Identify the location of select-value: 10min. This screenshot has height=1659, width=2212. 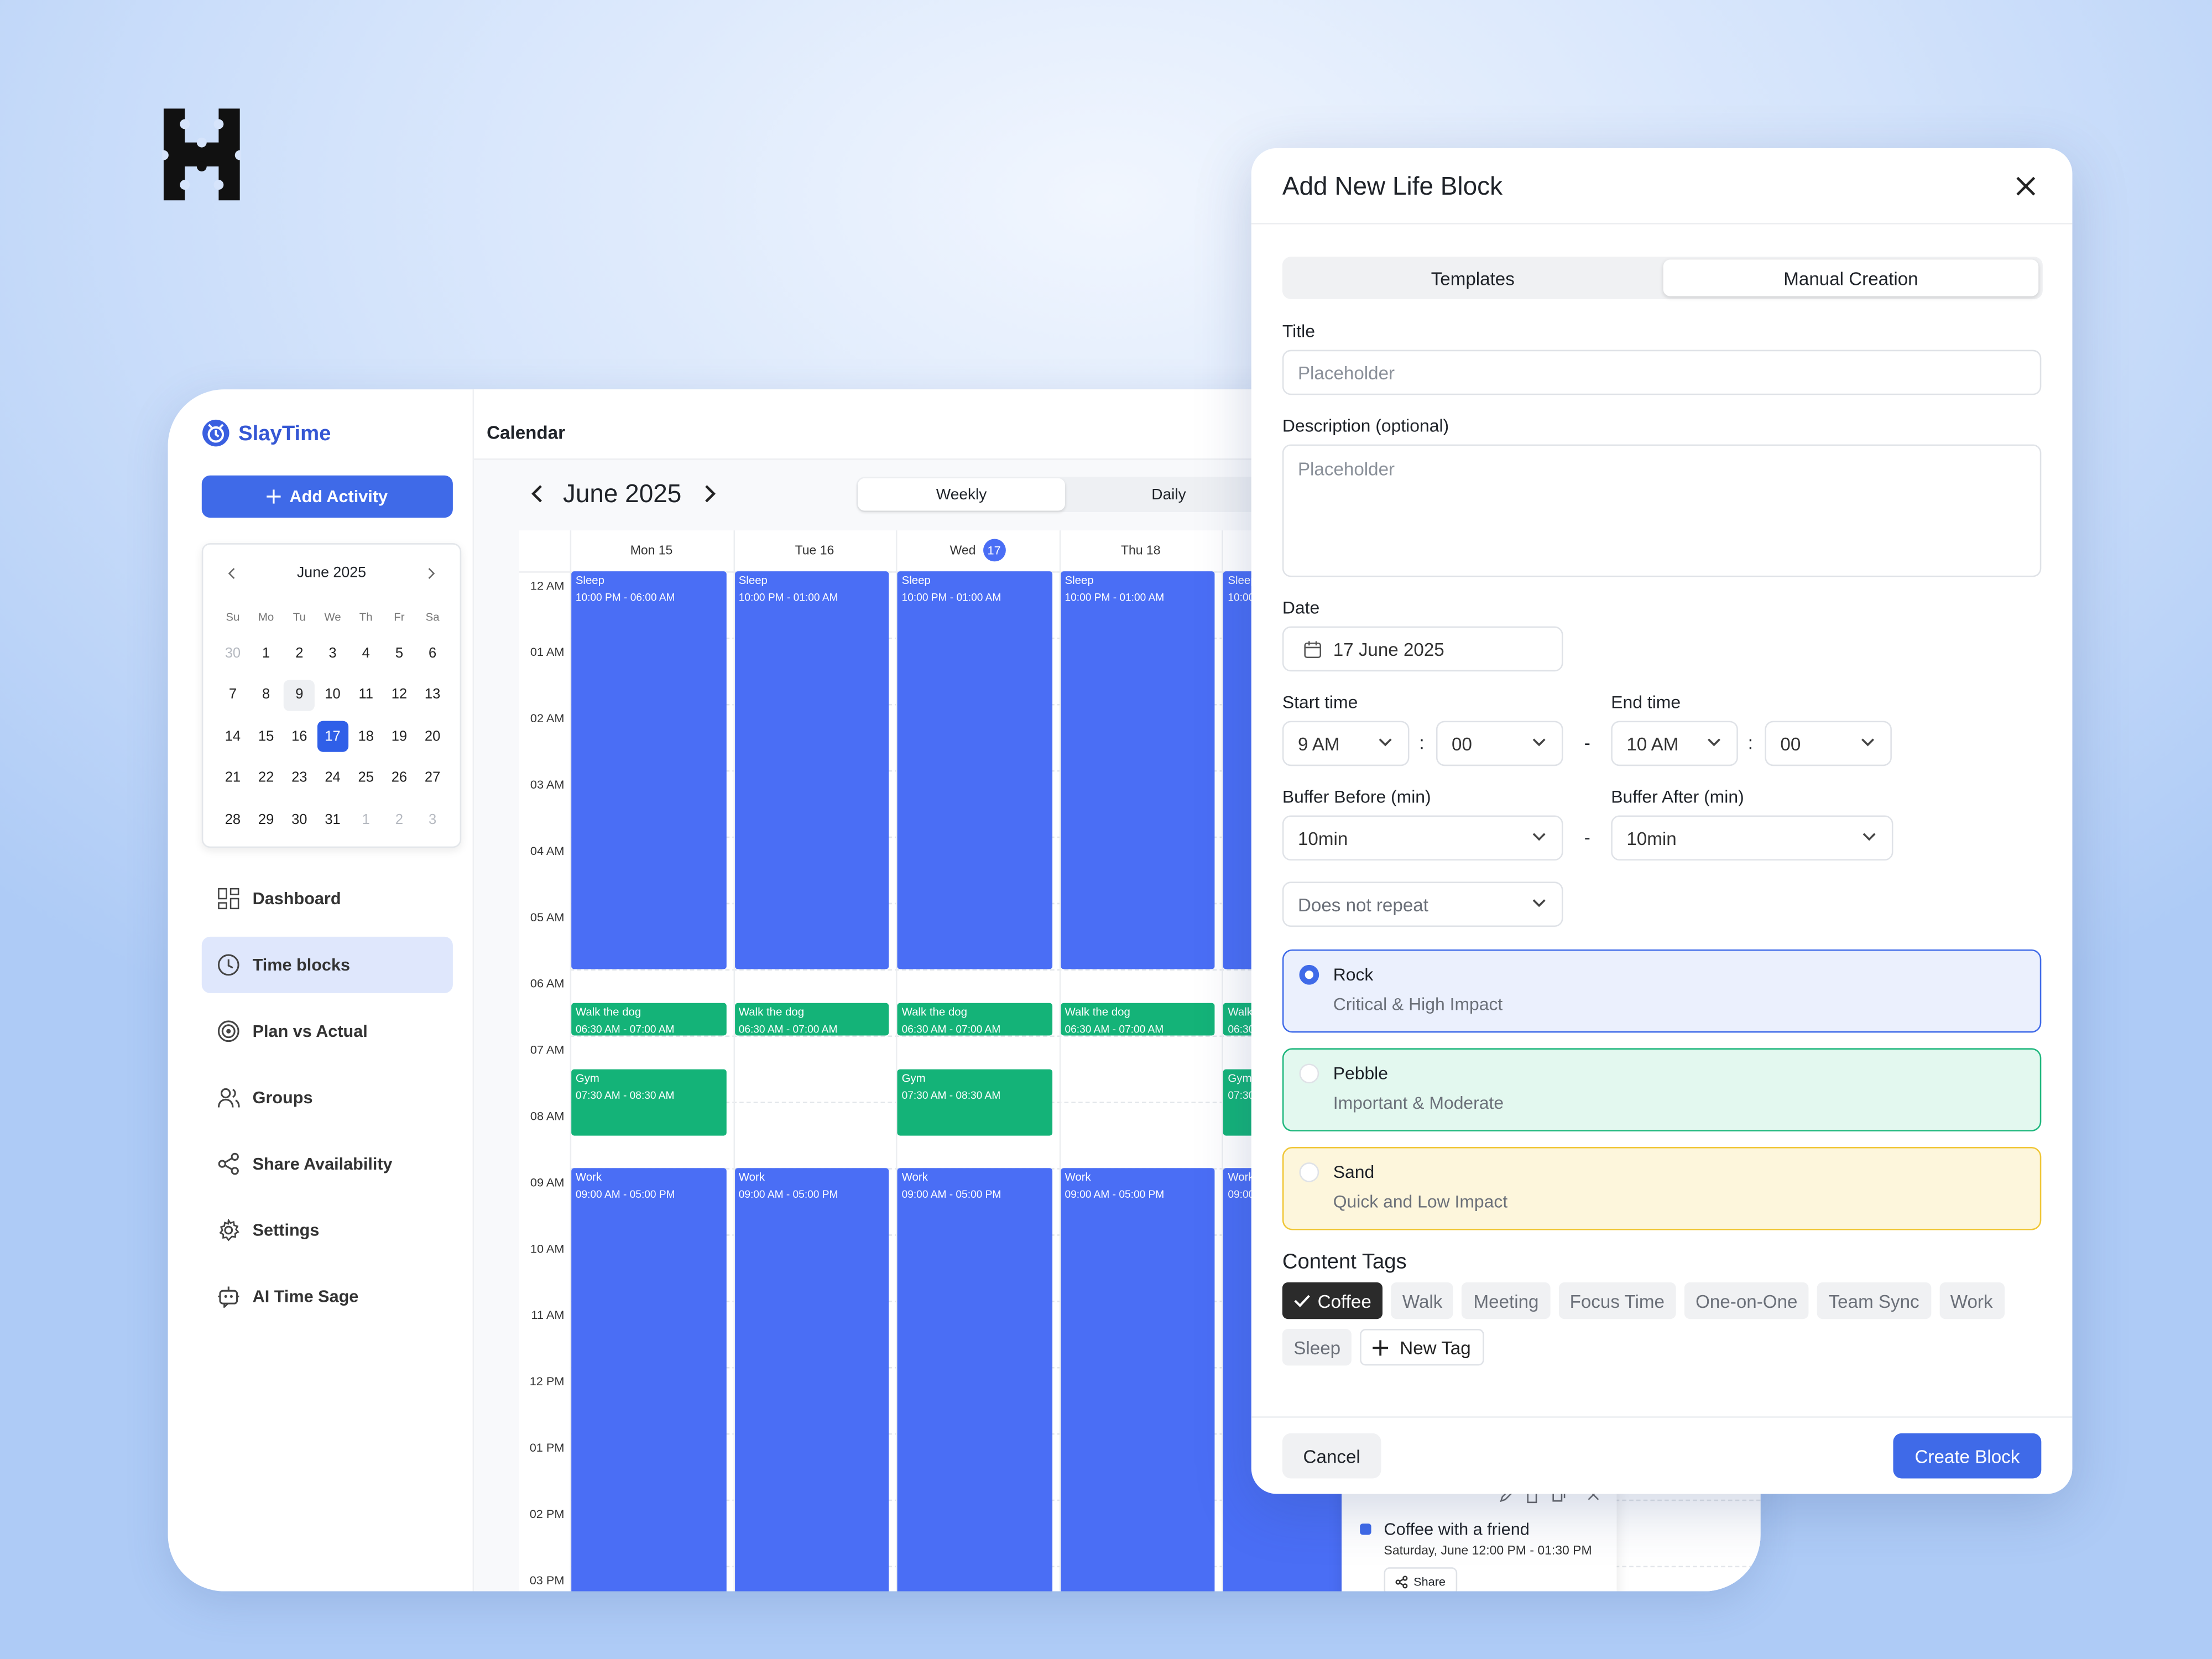
(1652, 838).